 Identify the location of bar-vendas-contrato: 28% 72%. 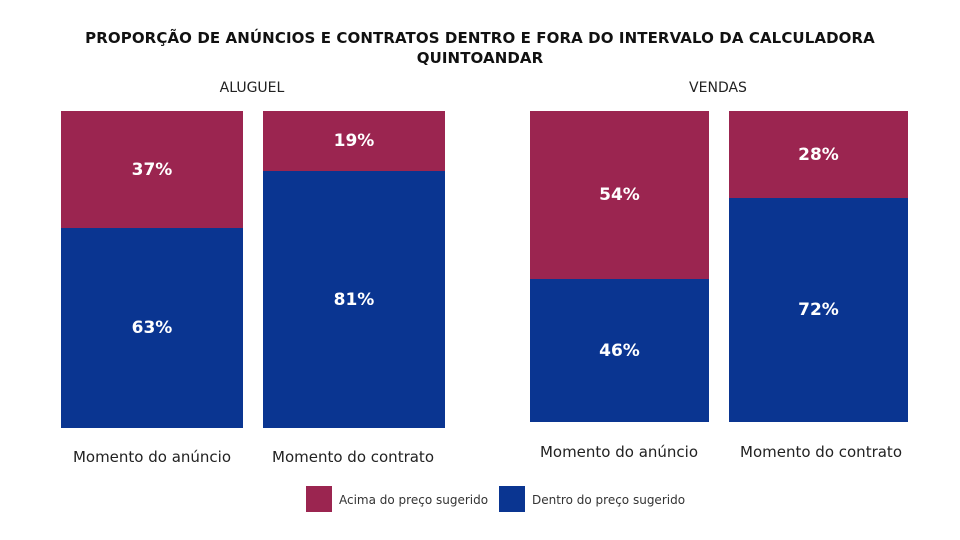
(818, 266).